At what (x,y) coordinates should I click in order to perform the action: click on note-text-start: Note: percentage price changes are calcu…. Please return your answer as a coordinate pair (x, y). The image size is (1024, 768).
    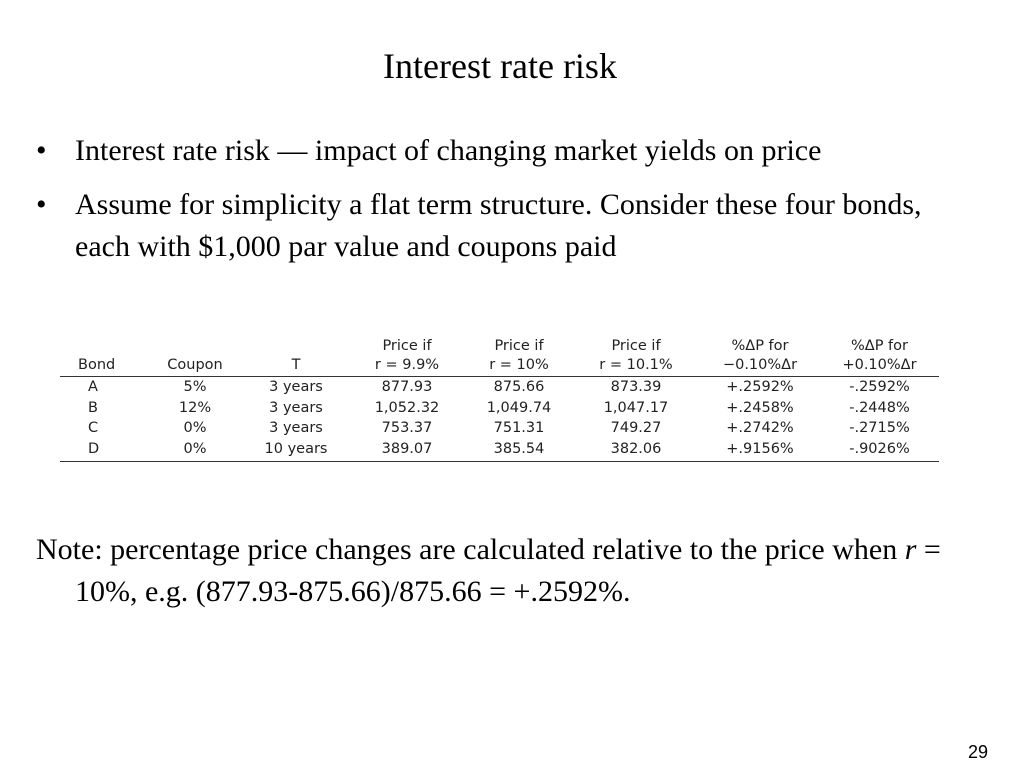
    Looking at the image, I should click on (470, 549).